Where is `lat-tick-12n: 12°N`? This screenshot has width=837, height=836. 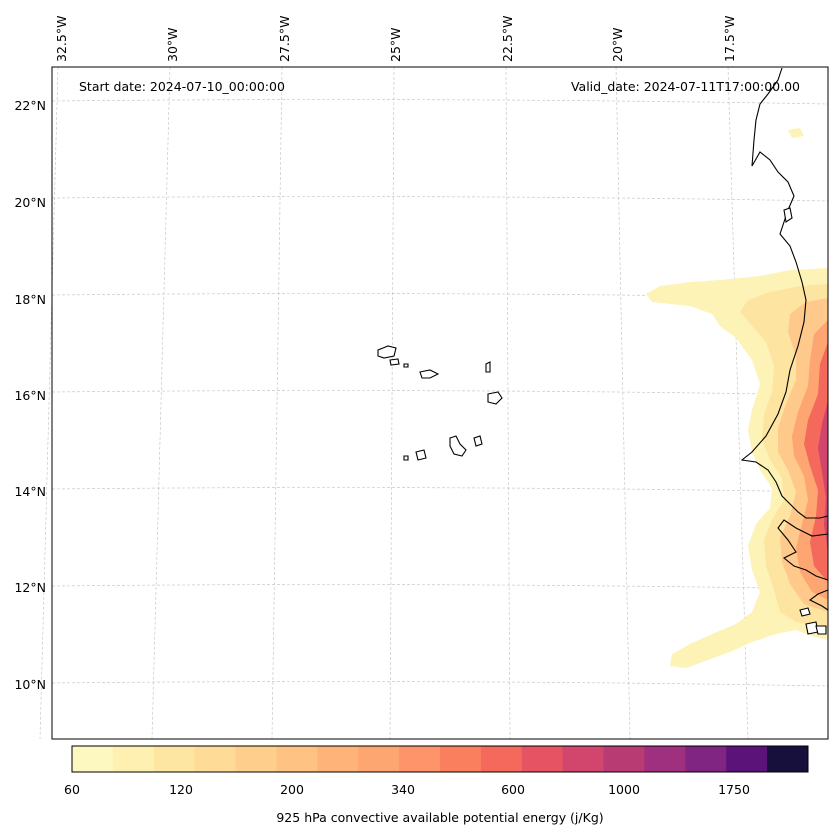
lat-tick-12n: 12°N is located at coordinates (30, 587).